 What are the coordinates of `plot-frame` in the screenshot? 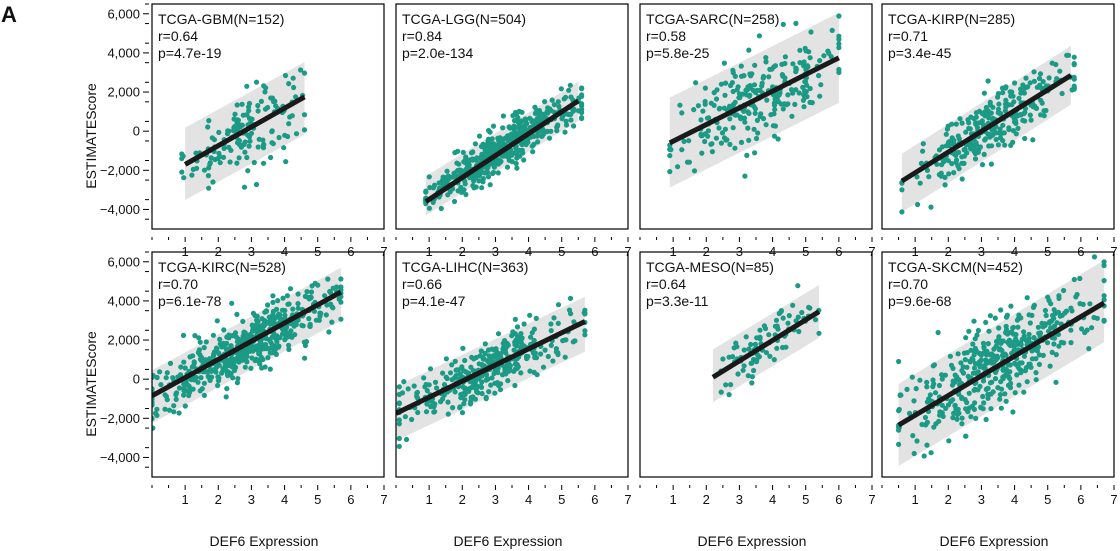 It's located at (512, 364).